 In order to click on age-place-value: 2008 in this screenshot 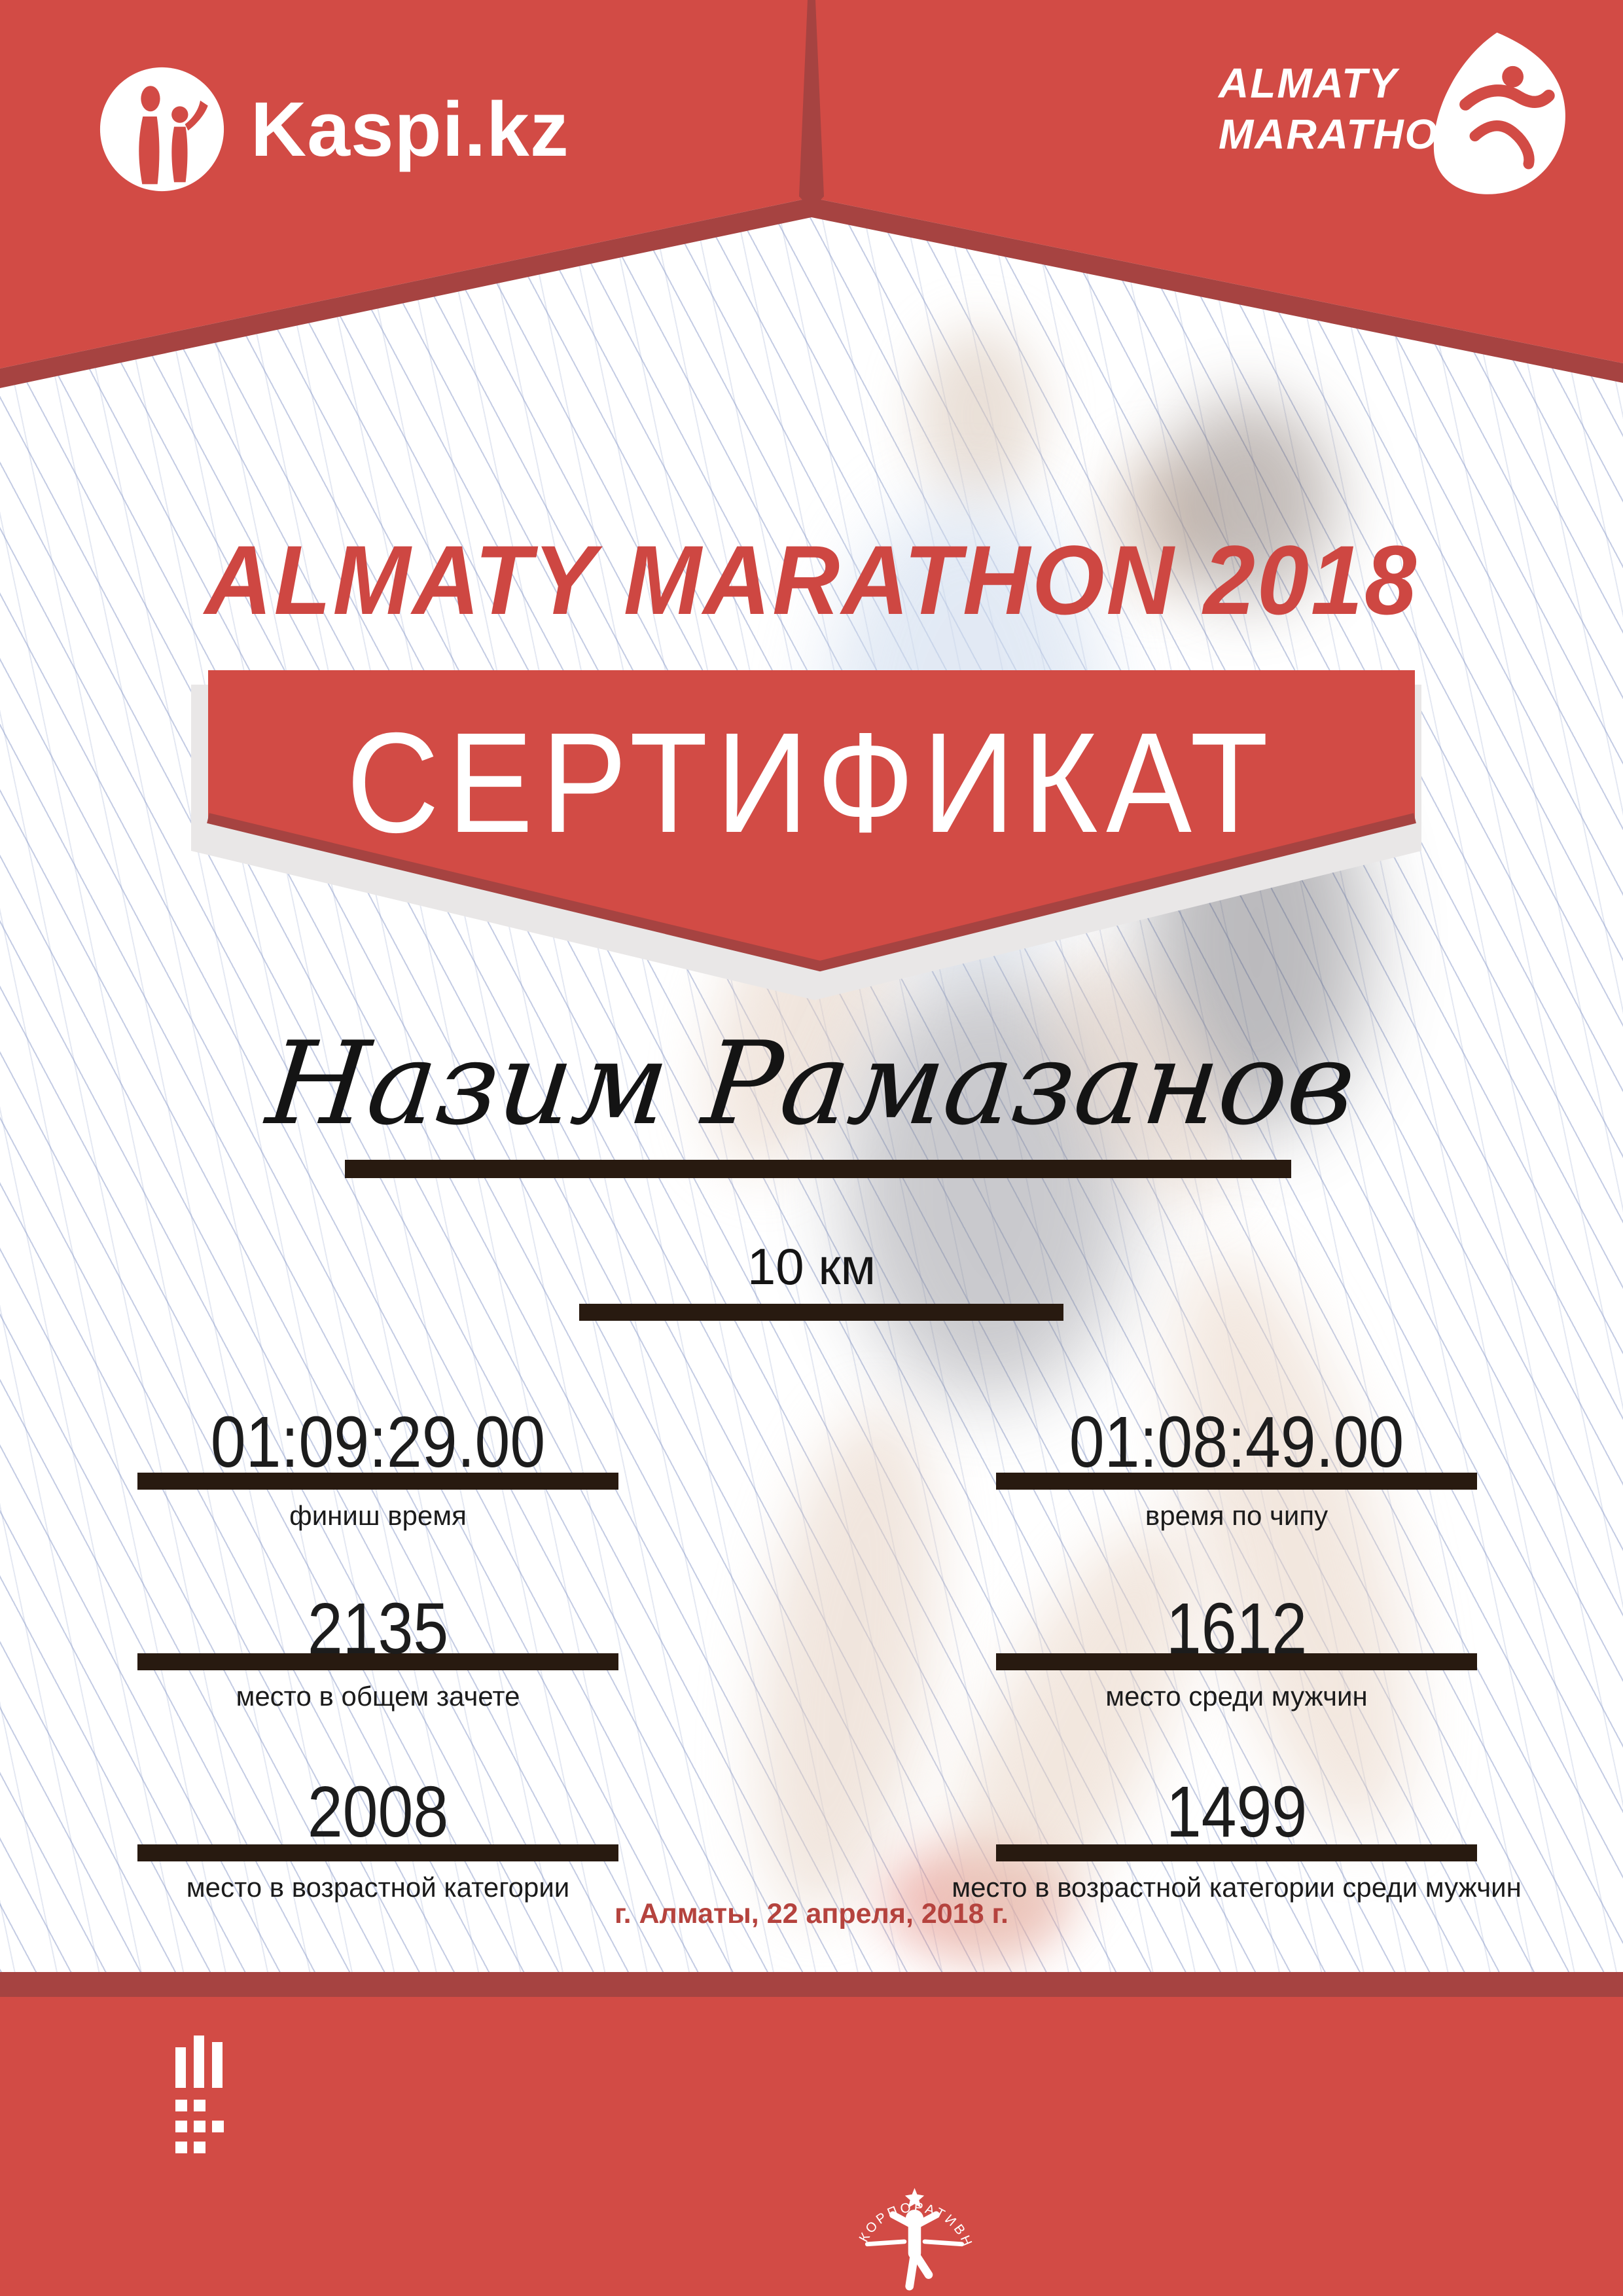, I will do `click(378, 1812)`.